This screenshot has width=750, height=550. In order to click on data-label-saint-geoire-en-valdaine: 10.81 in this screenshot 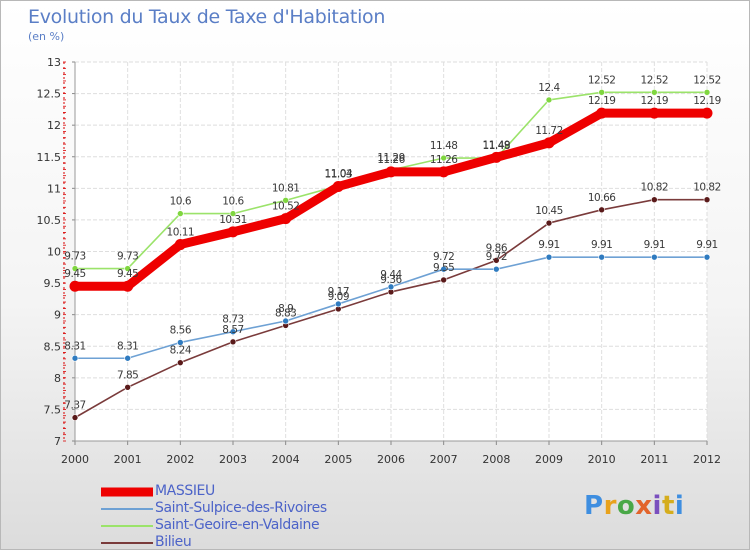, I will do `click(286, 188)`.